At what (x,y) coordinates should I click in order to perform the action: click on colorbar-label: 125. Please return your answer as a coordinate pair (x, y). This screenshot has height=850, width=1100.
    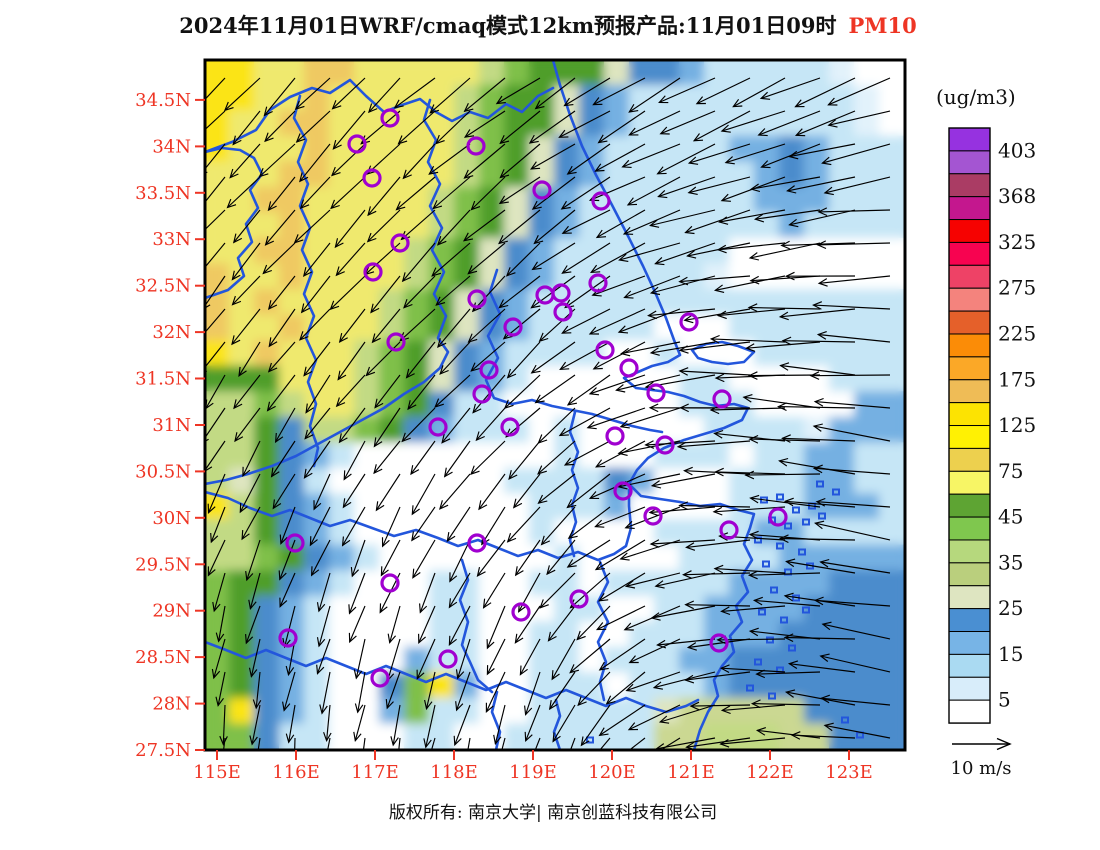
    Looking at the image, I should click on (1017, 425).